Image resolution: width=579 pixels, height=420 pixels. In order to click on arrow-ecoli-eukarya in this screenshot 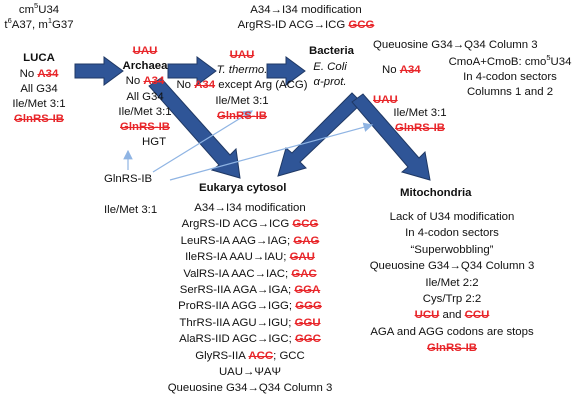, I will do `click(320, 134)`.